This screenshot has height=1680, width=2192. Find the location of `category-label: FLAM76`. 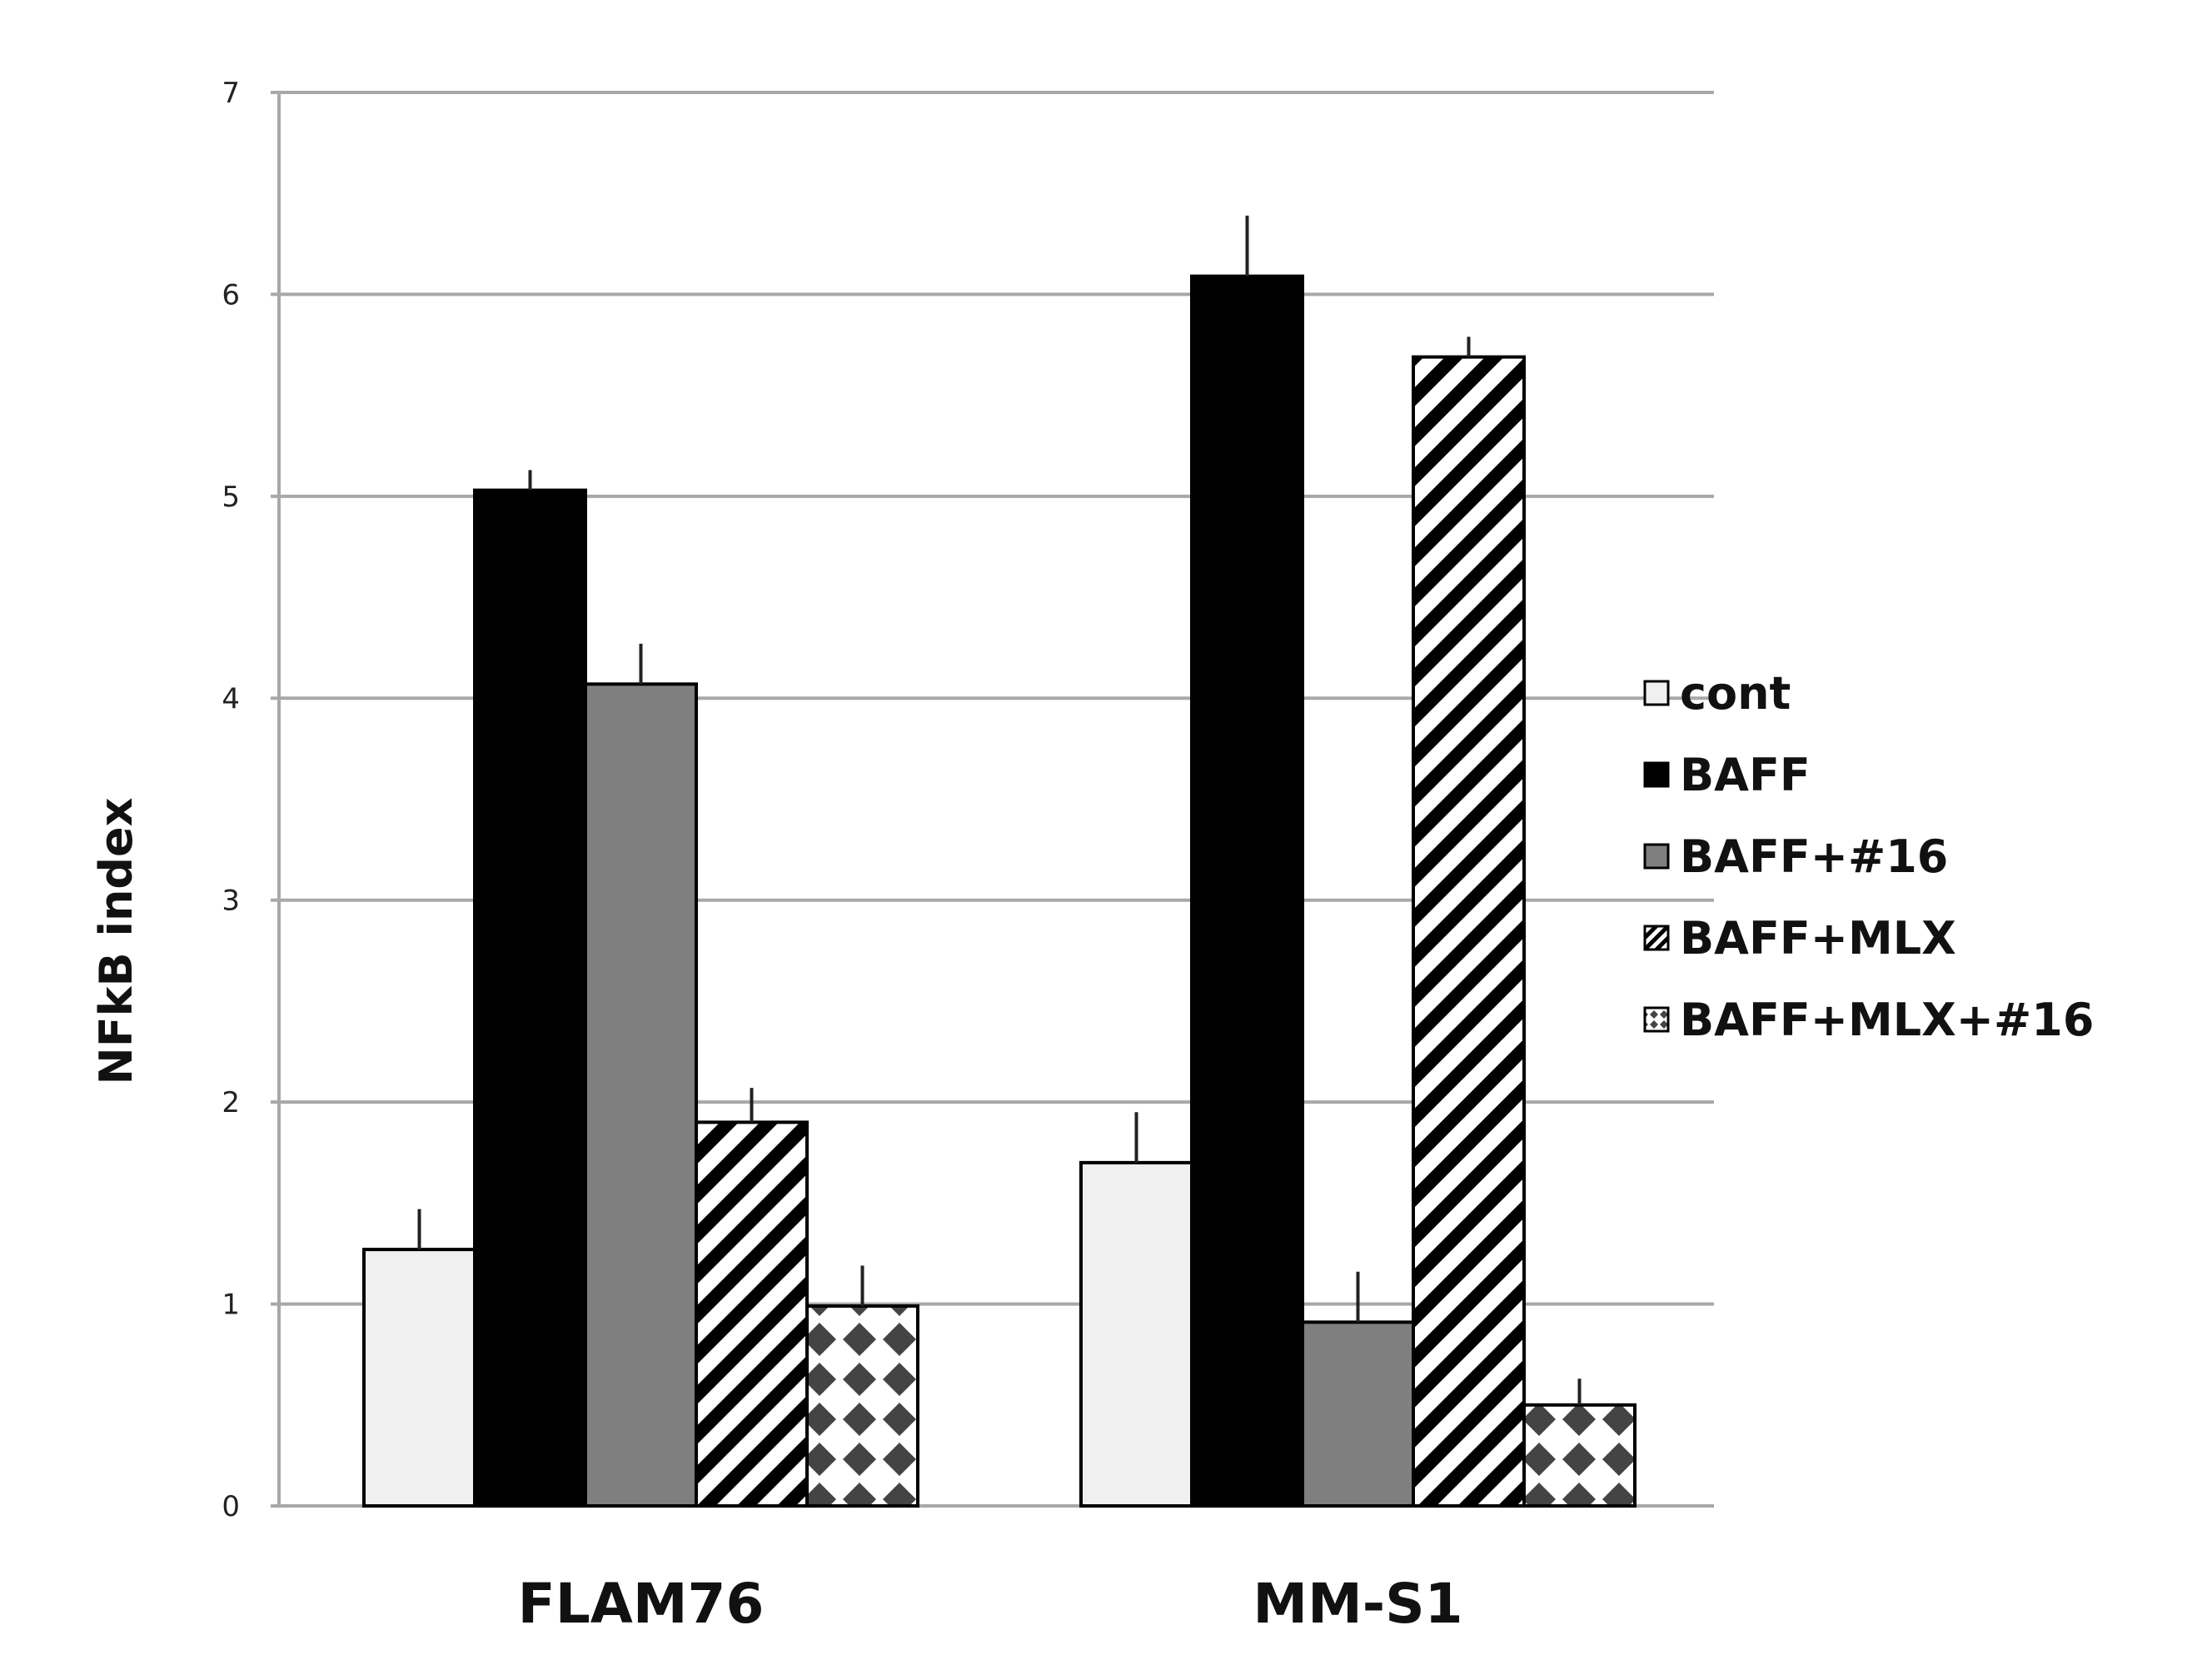

category-label: FLAM76 is located at coordinates (641, 1604).